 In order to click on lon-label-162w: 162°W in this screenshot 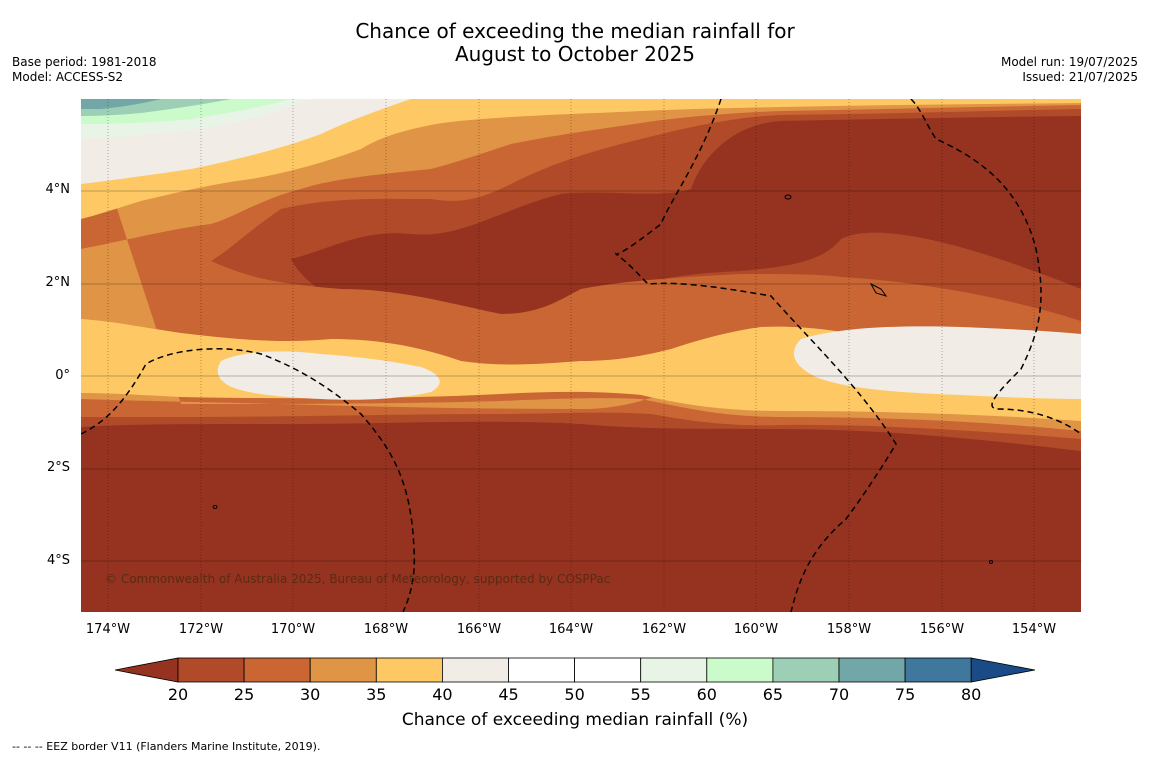, I will do `click(664, 629)`.